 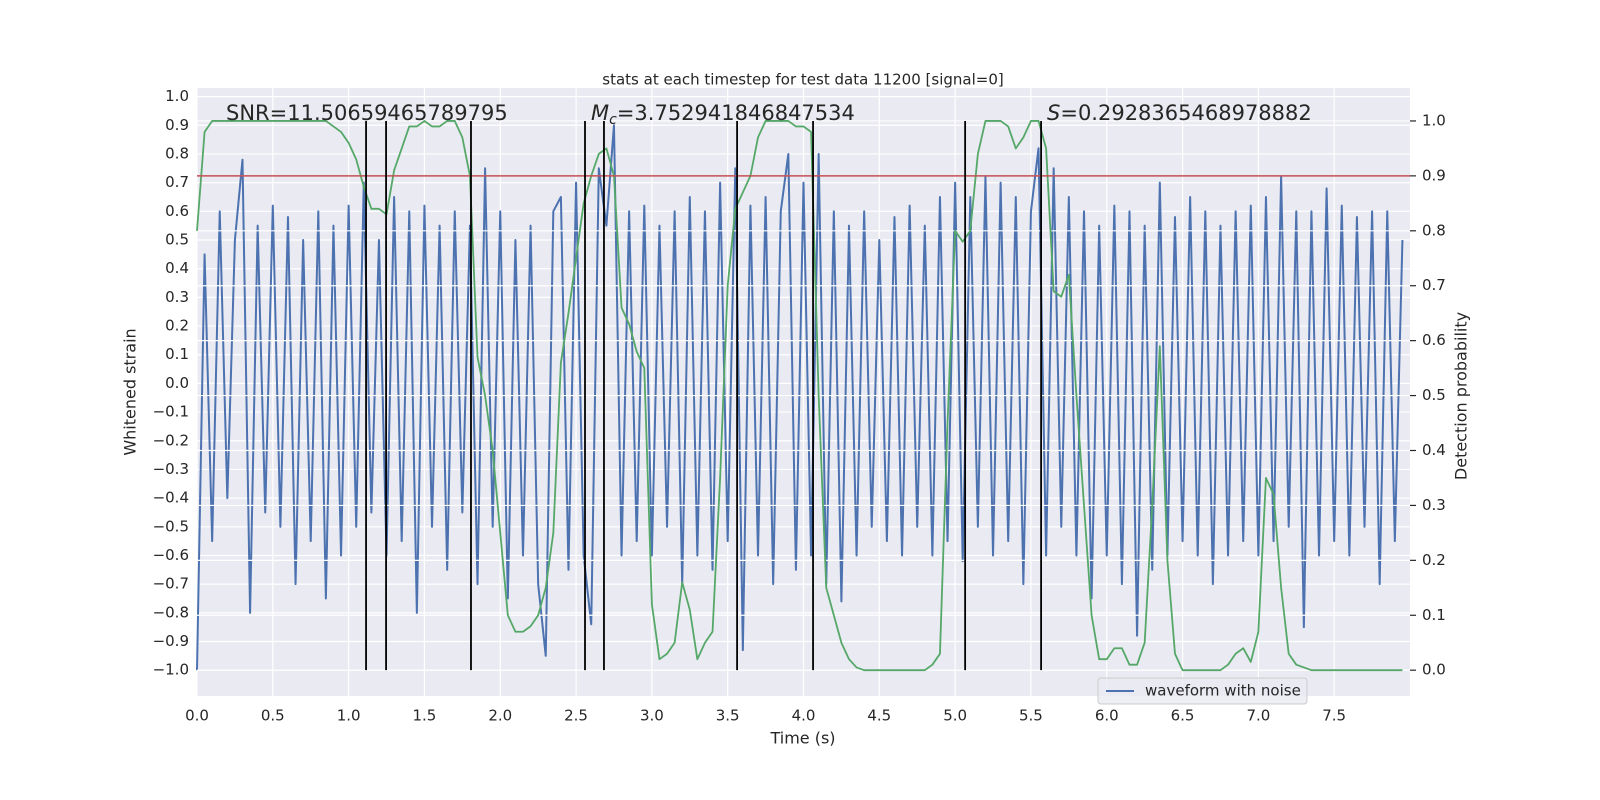 What do you see at coordinates (177, 268) in the screenshot?
I see `y-tick-label: 0.4` at bounding box center [177, 268].